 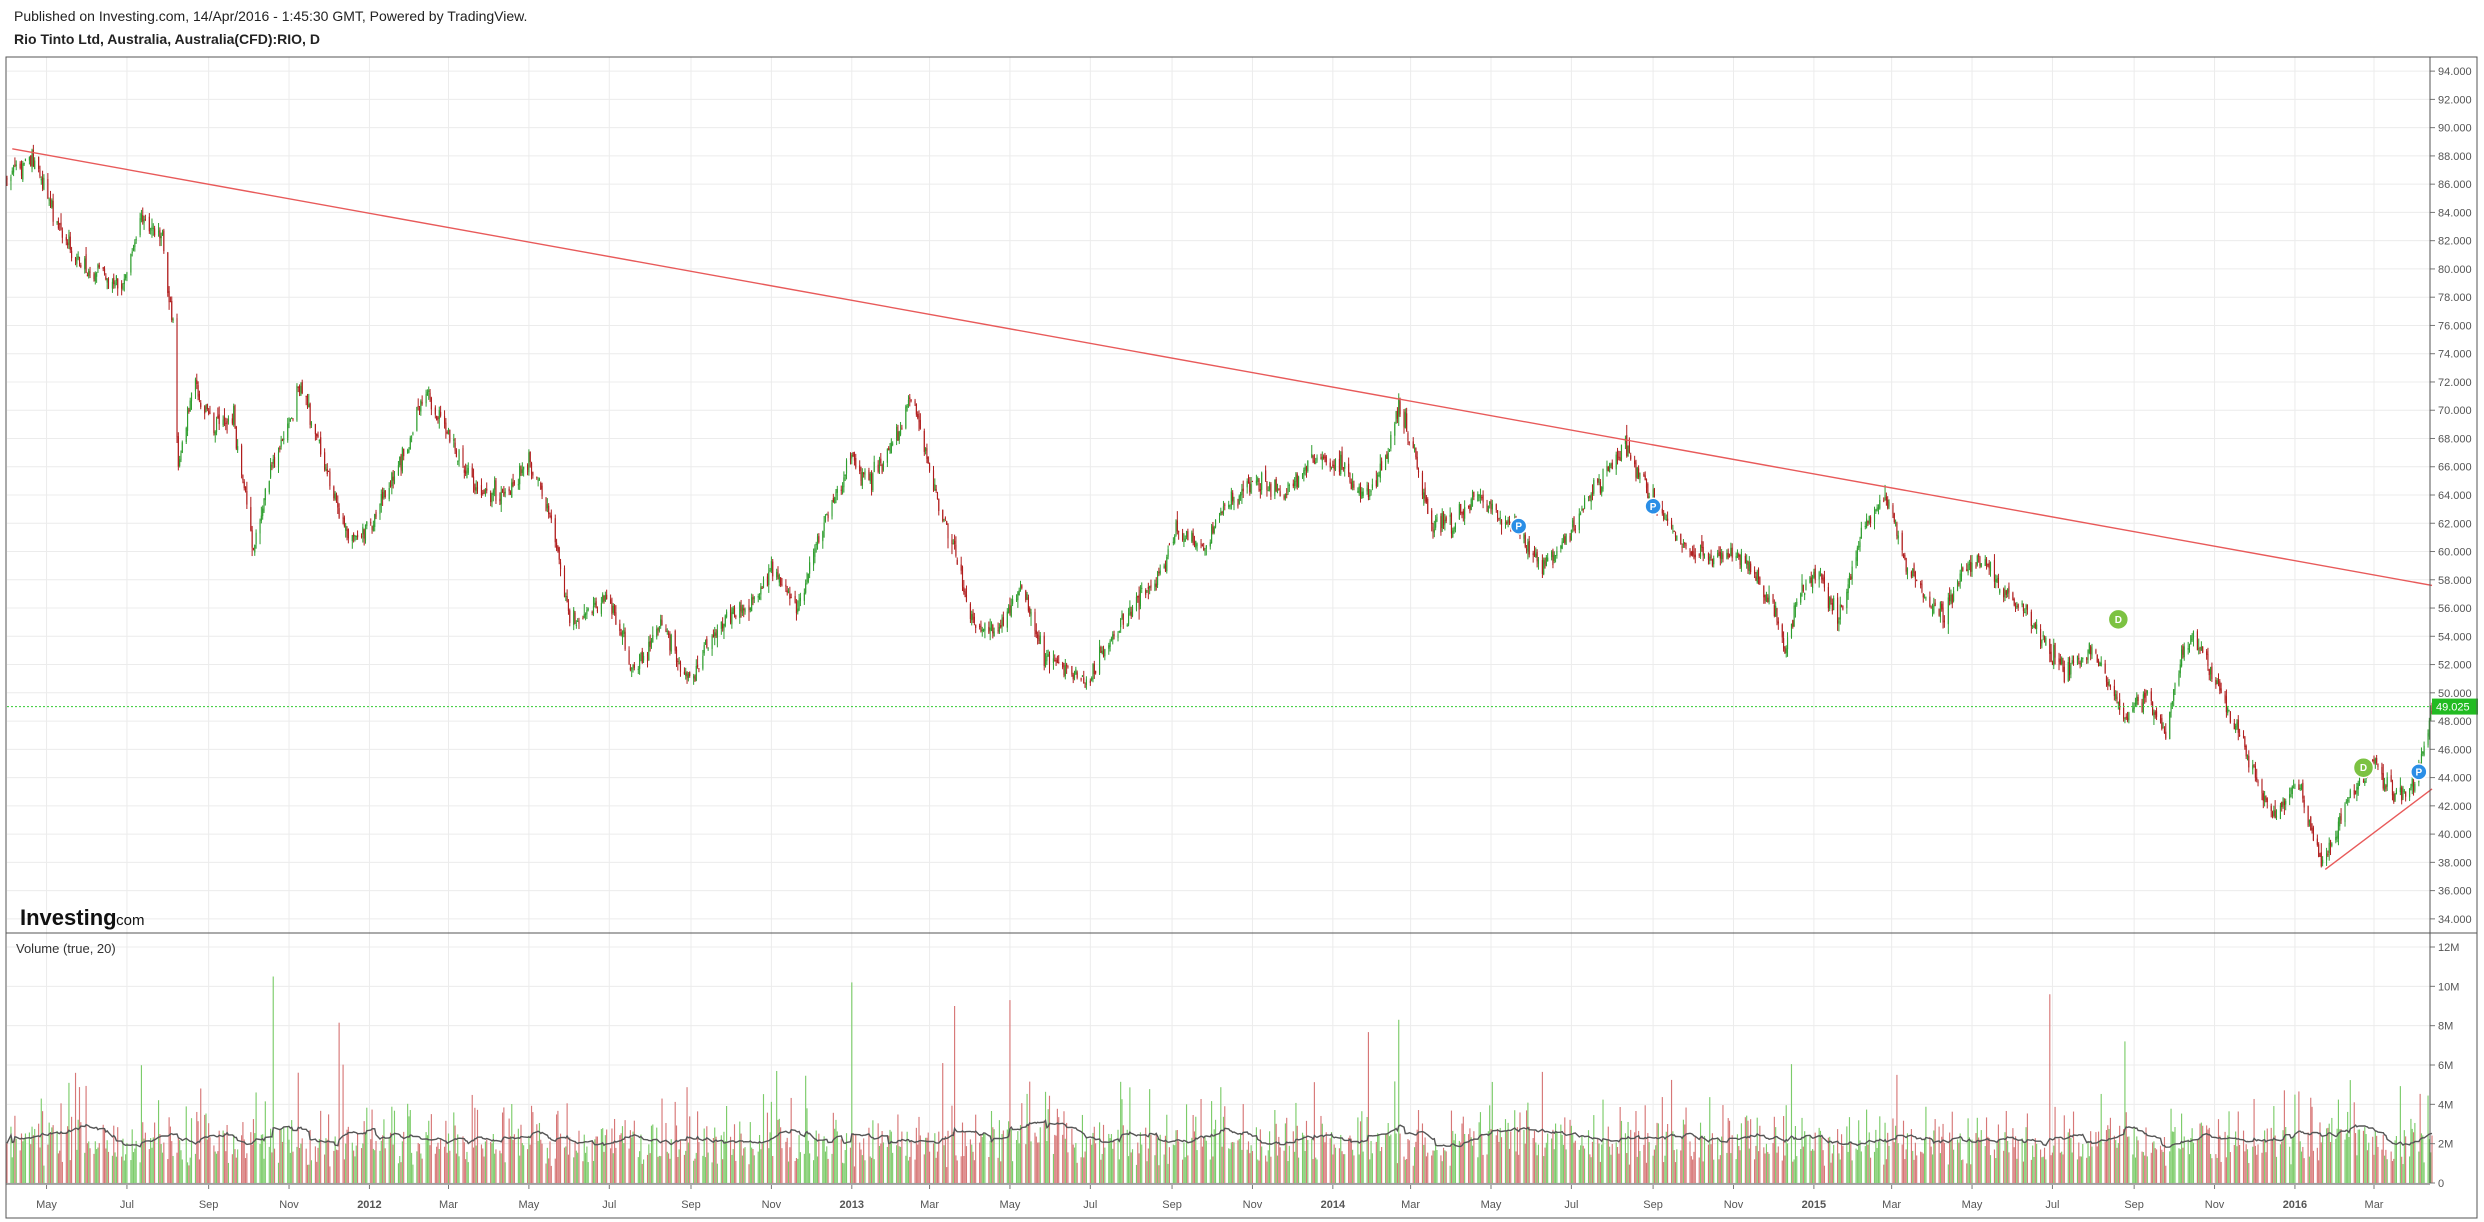 What do you see at coordinates (2455, 666) in the screenshot?
I see `price-y-tick-label: 52.000` at bounding box center [2455, 666].